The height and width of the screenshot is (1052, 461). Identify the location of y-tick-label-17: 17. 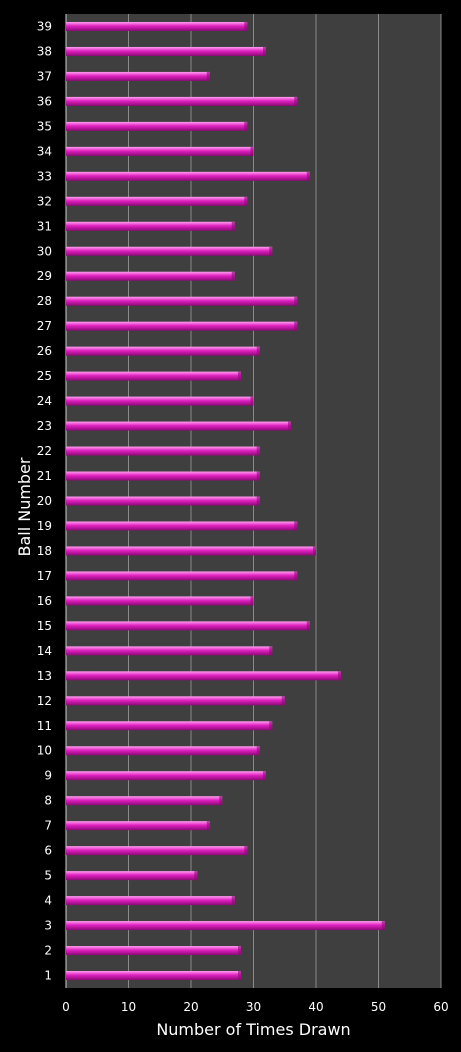
(44, 576).